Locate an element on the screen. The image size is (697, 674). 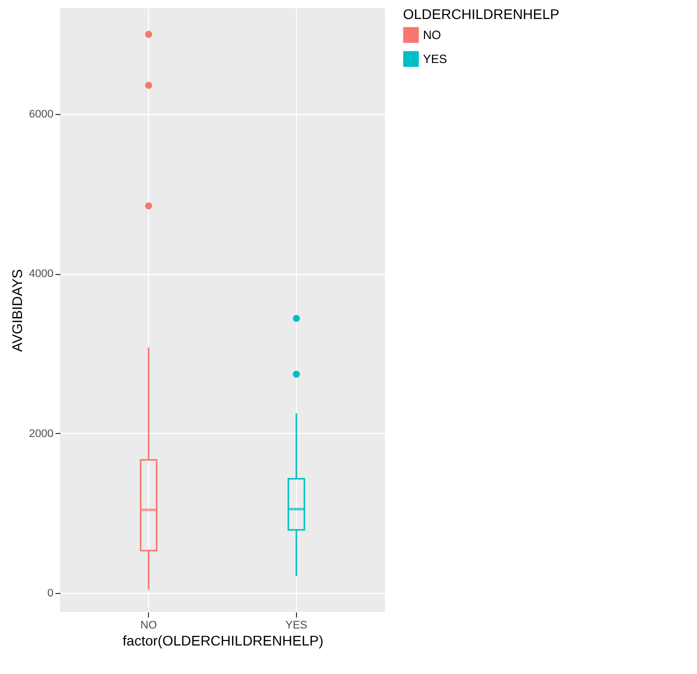
y-tick-label: 0 is located at coordinates (50, 593).